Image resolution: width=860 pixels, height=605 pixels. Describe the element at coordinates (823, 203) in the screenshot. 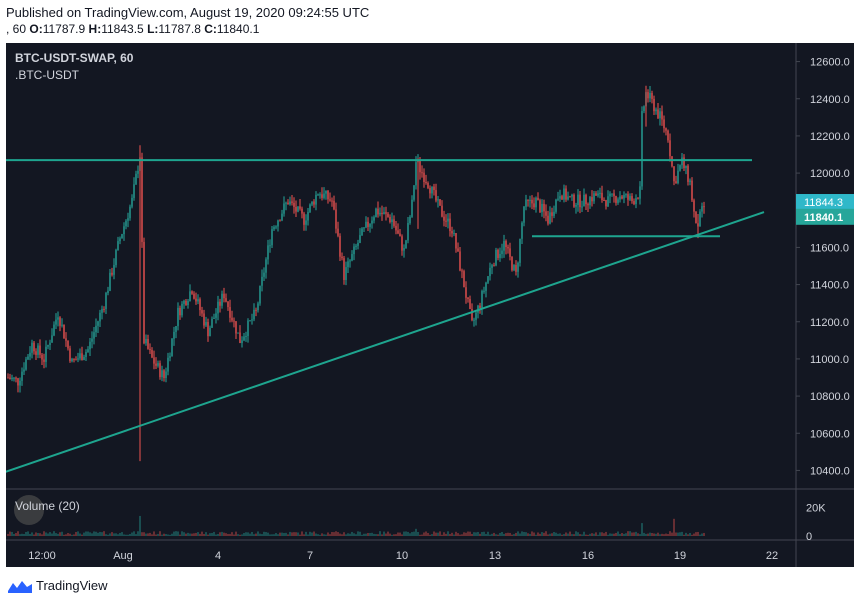

I see `current-price-label: 11844.3` at that location.